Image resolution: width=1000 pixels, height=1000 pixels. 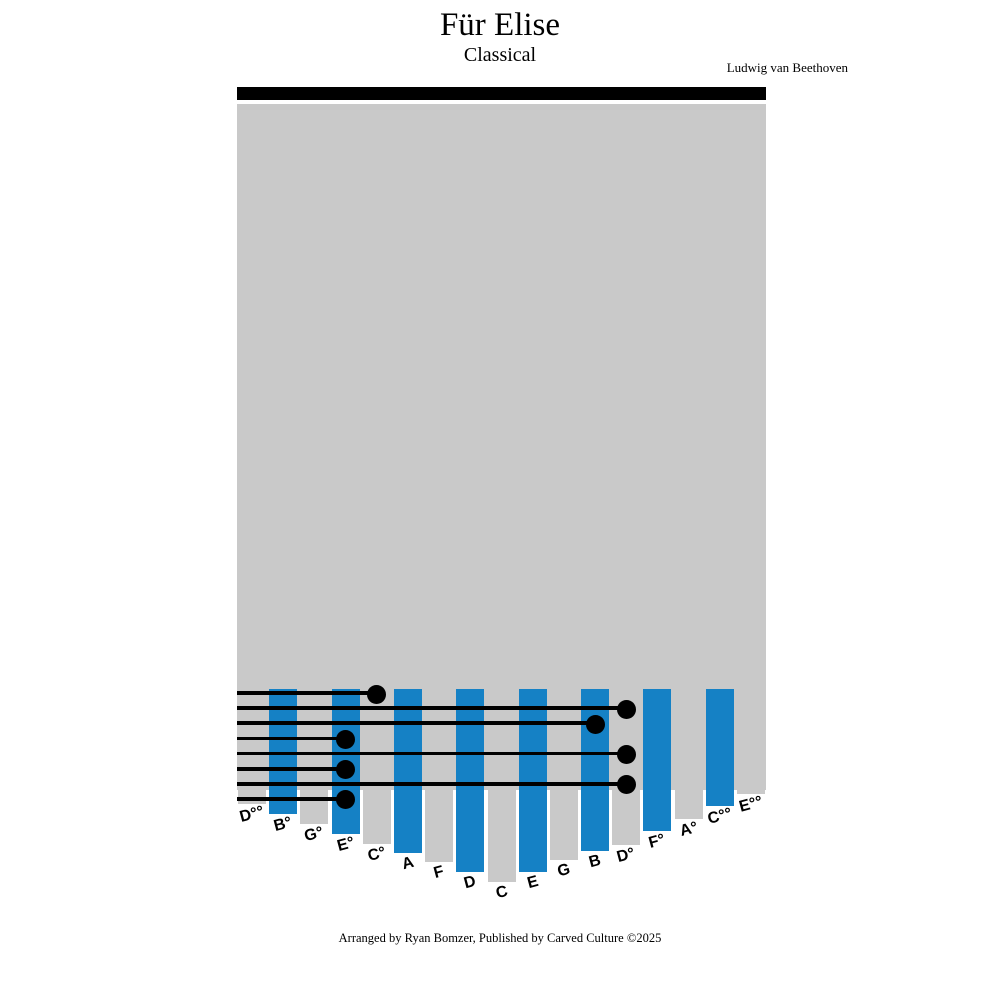 What do you see at coordinates (657, 759) in the screenshot?
I see `tine-fo` at bounding box center [657, 759].